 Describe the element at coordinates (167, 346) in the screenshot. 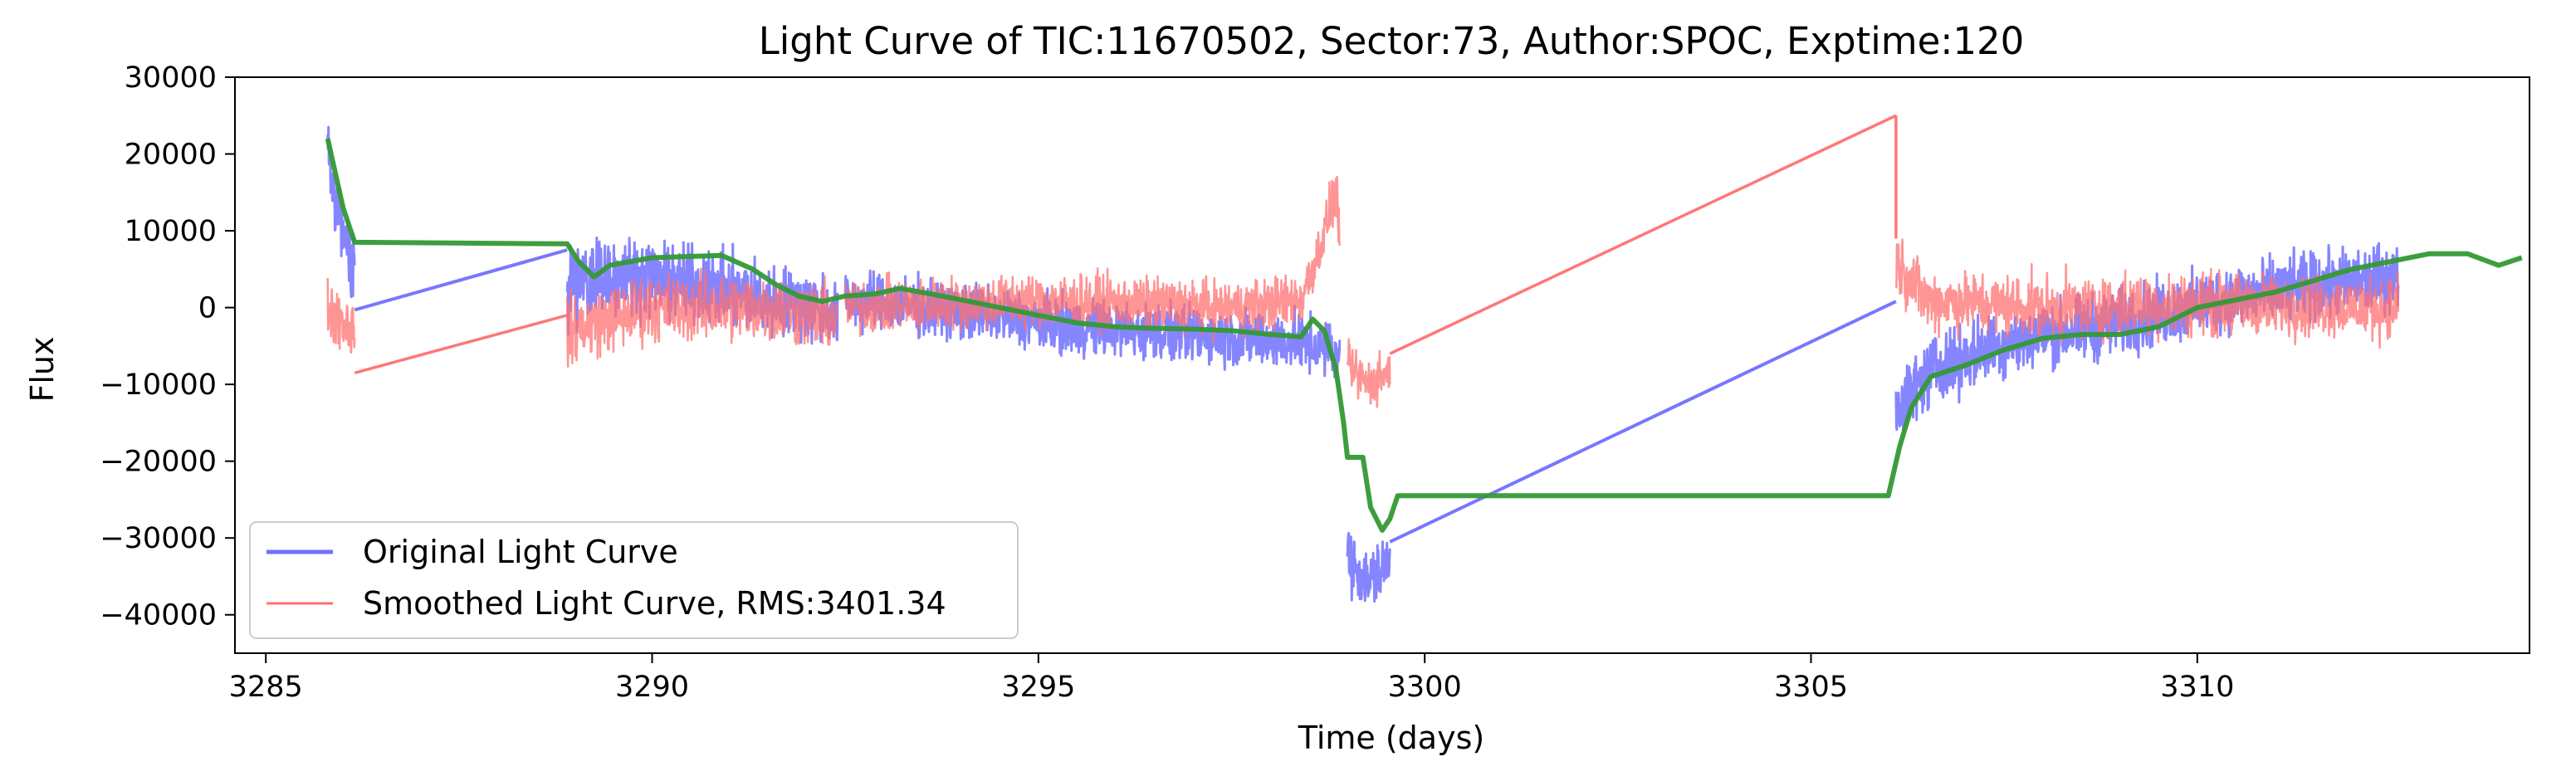

I see `y-axis-ticks: 30000 20000 10000 0 −10000 −20000 −30000 −40000` at that location.